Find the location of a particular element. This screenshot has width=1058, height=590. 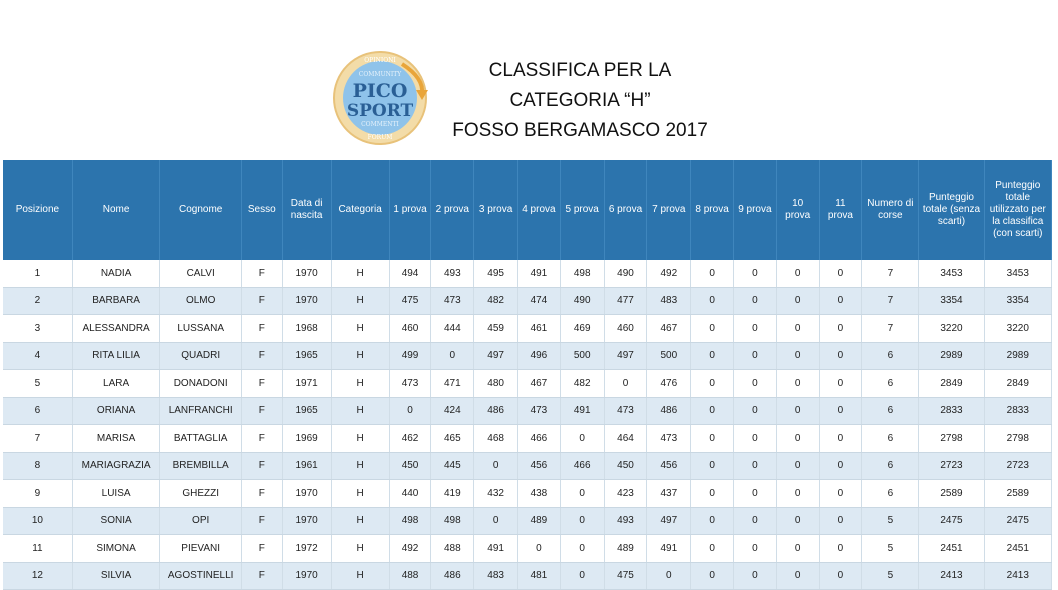

table-cell: 2833 is located at coordinates (951, 411).